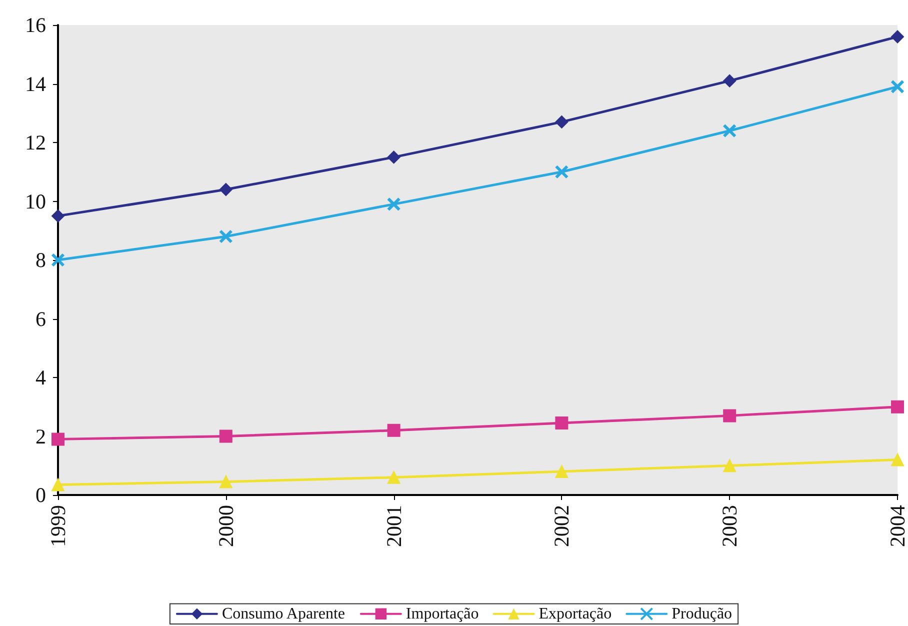  I want to click on y-tick-label: 14, so click(35, 84).